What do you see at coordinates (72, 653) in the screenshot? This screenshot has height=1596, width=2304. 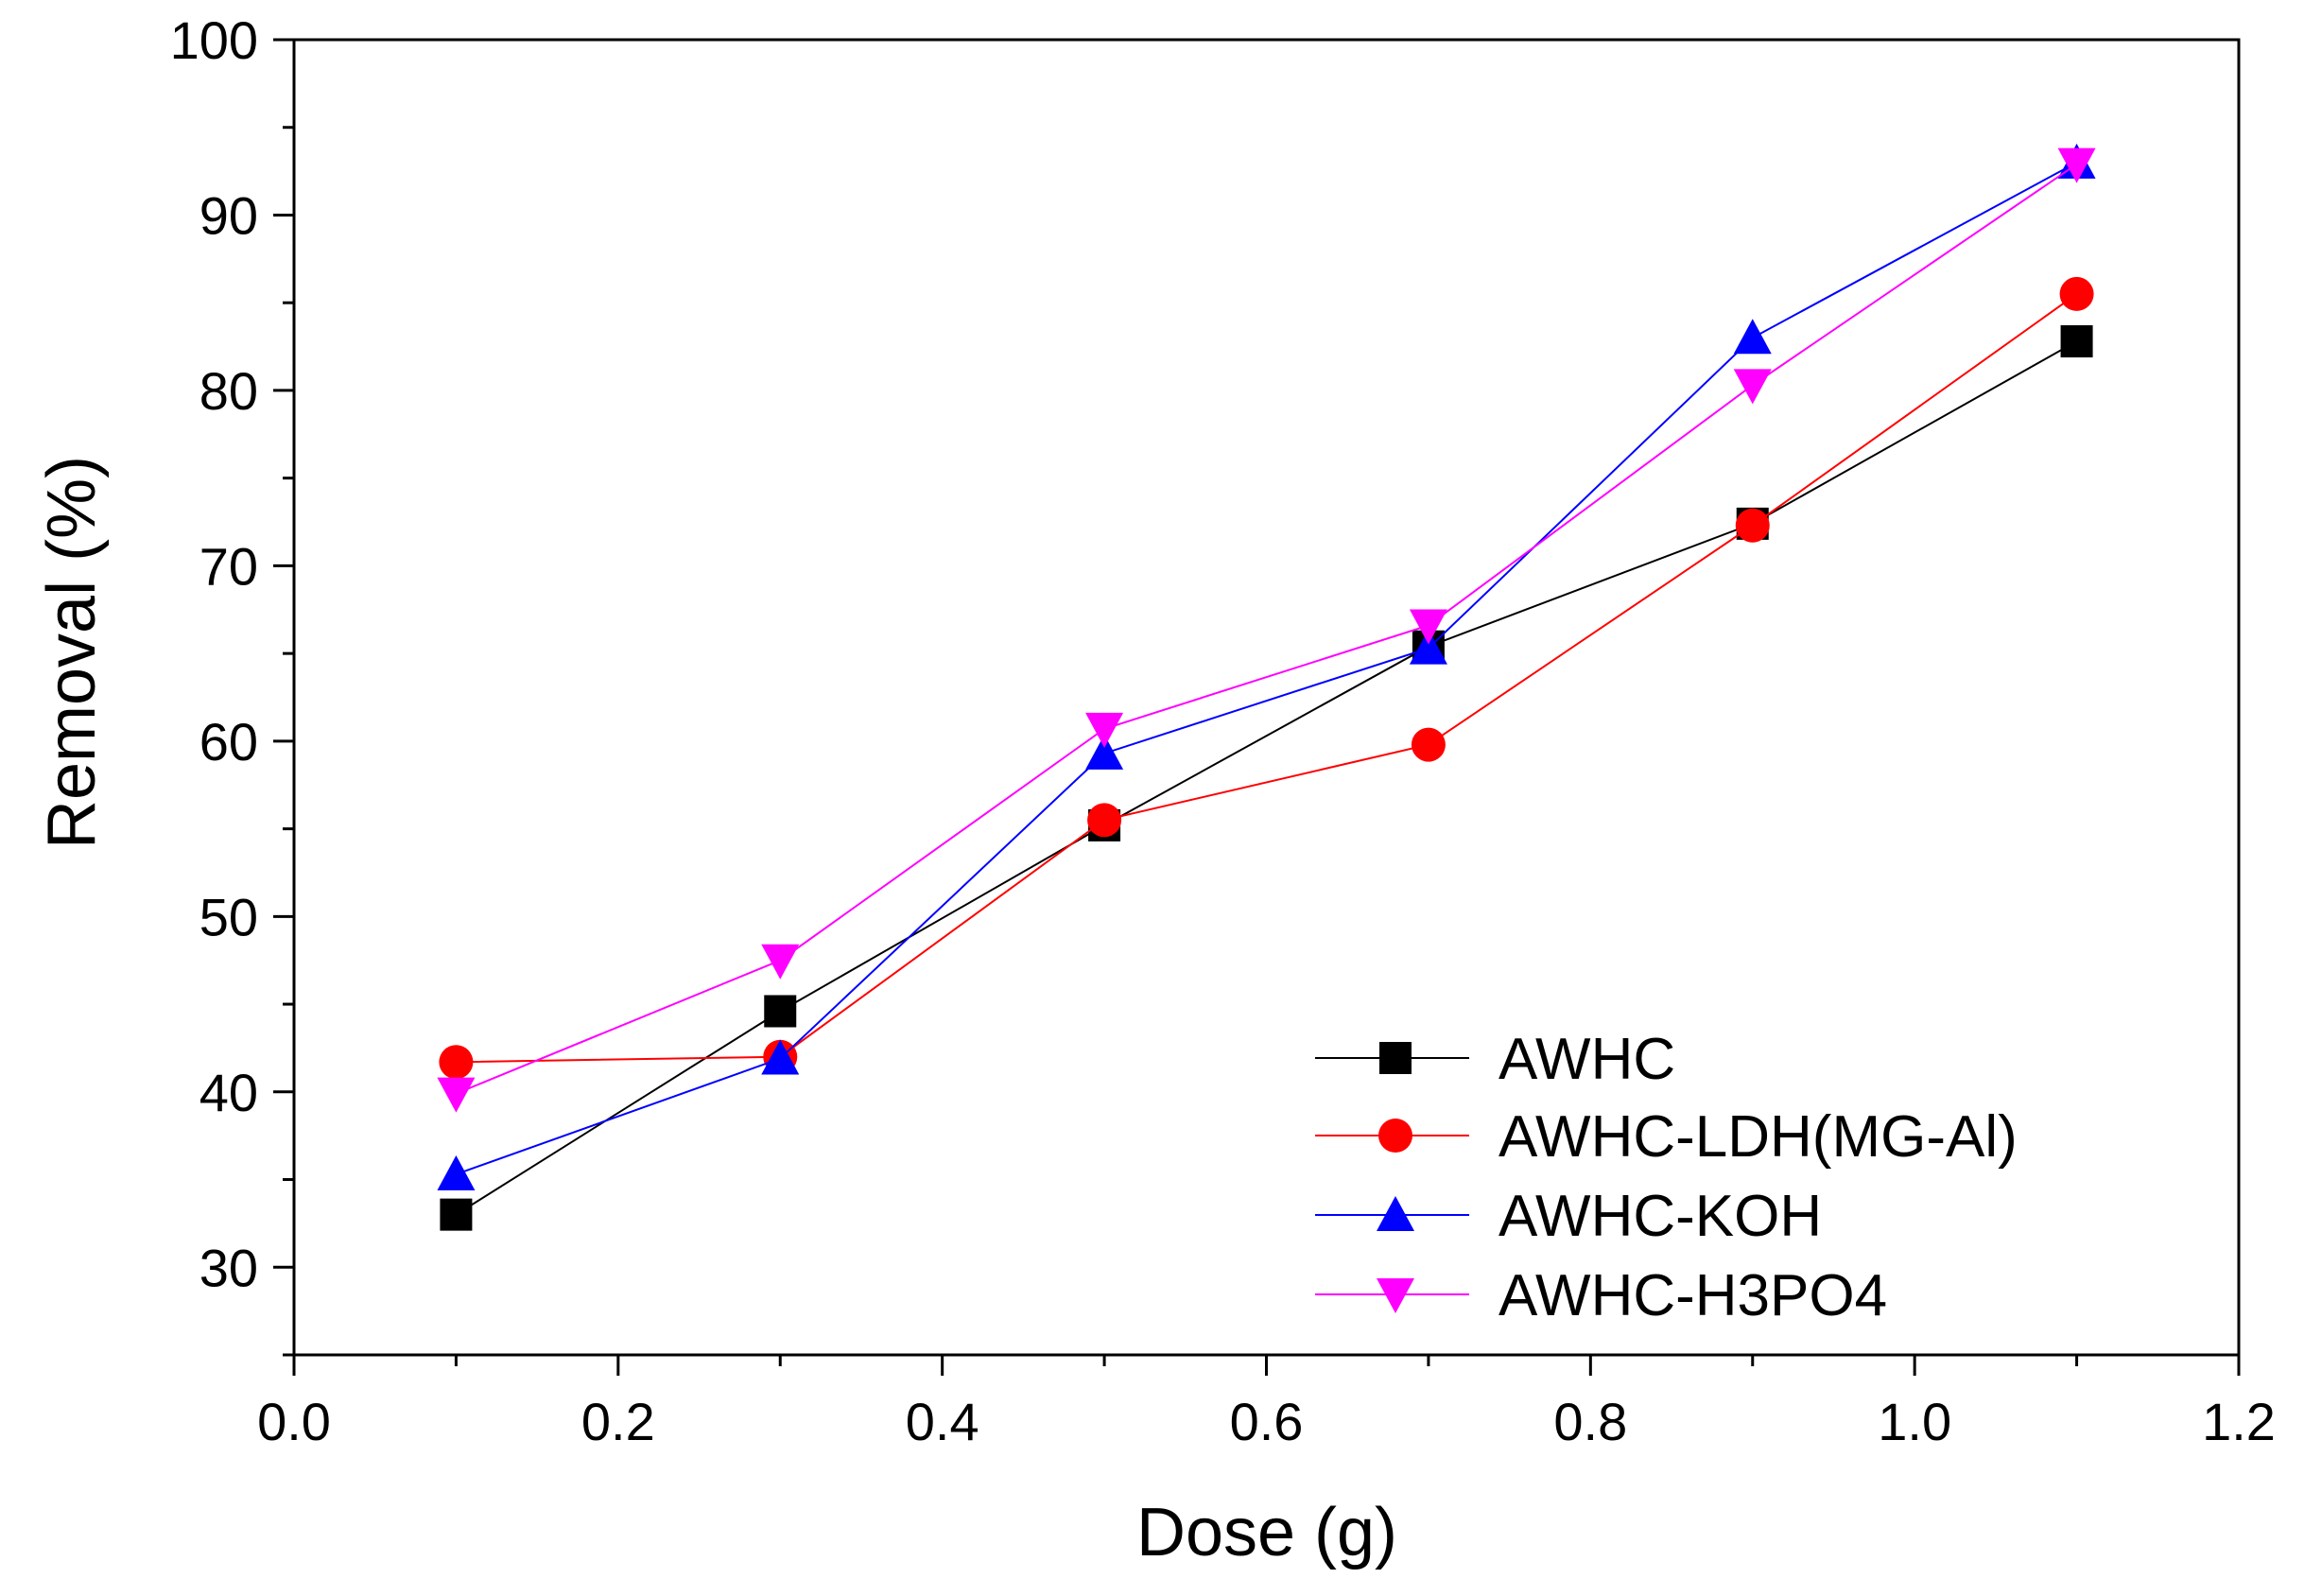 I see `y-axis-title: Removal (%)` at bounding box center [72, 653].